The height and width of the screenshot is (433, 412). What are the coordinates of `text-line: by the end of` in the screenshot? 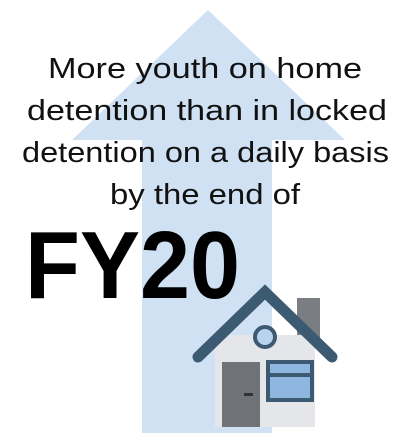 It's located at (205, 195).